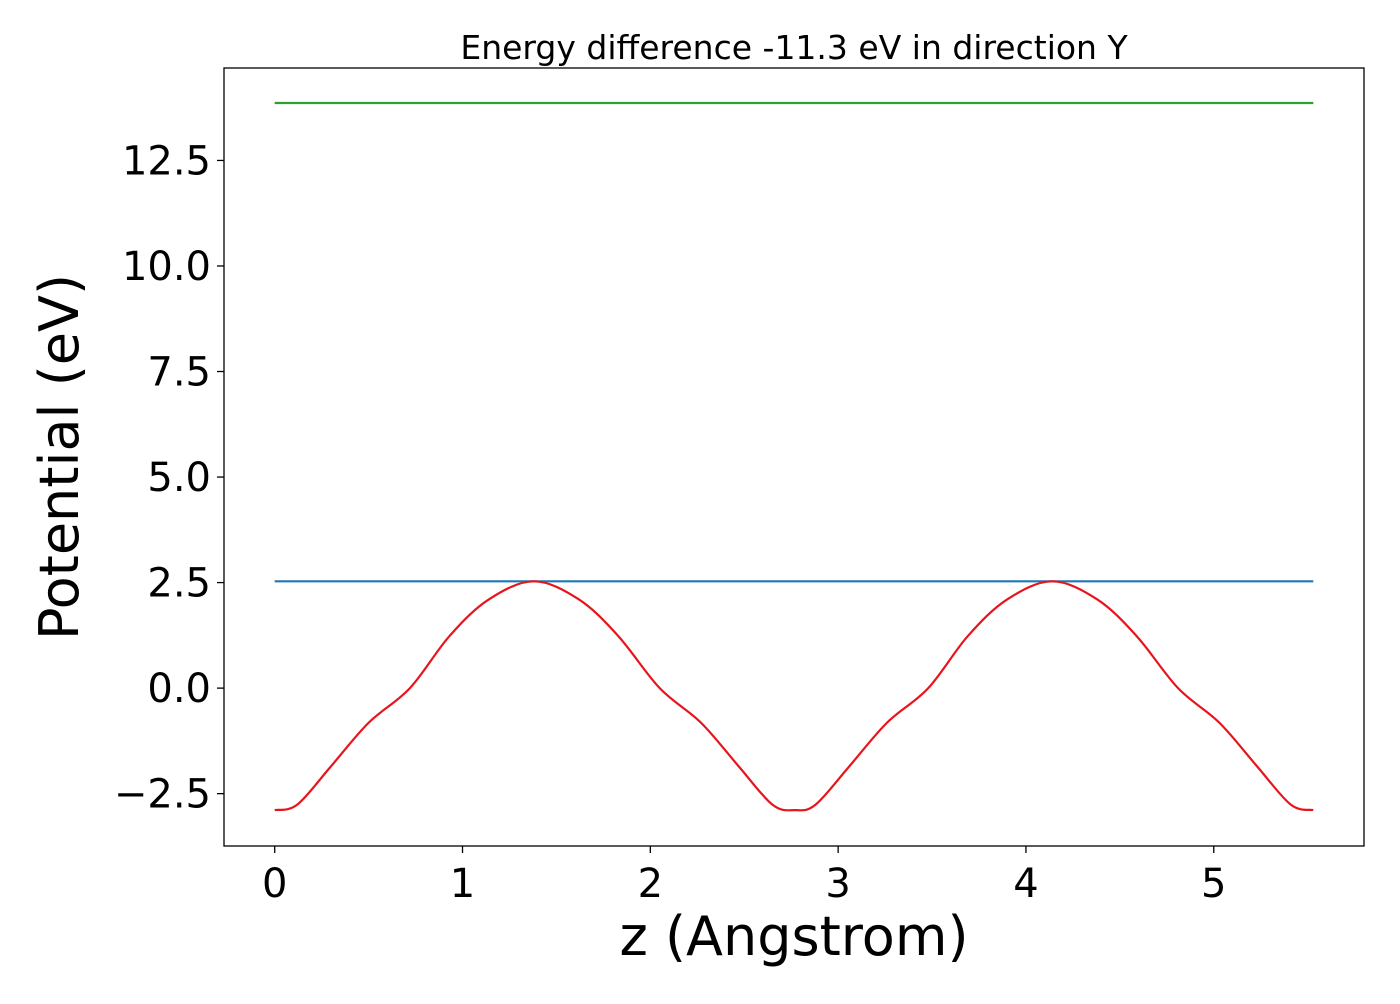 Image resolution: width=1400 pixels, height=1004 pixels. I want to click on x-tick-label: 2, so click(650, 884).